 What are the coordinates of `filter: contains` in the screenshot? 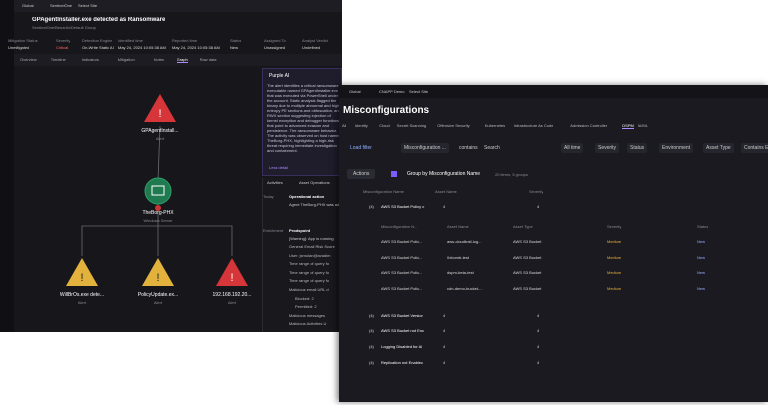 It's located at (468, 148).